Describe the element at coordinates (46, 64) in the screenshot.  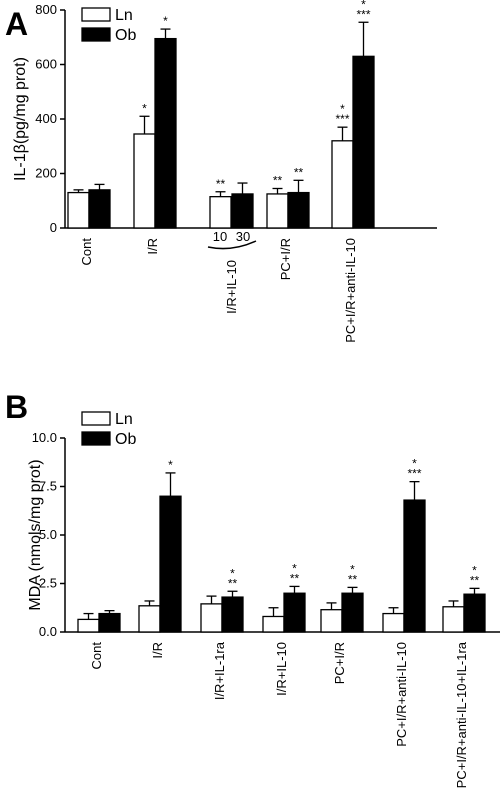
I see `y-tick-label: 600` at that location.